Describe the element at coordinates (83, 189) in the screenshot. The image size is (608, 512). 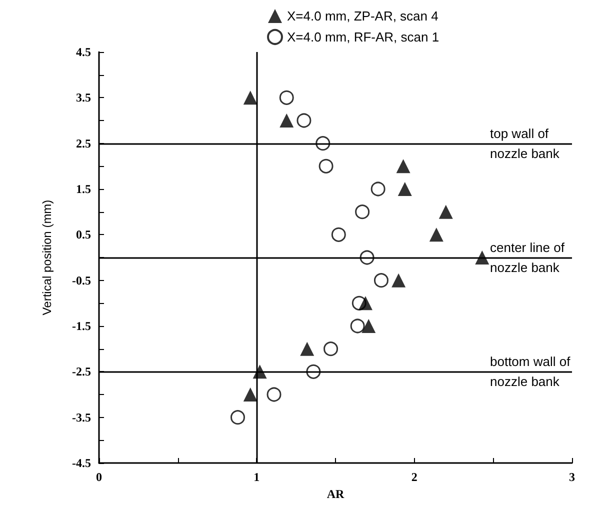
I see `y-tick-label: 1.5` at that location.